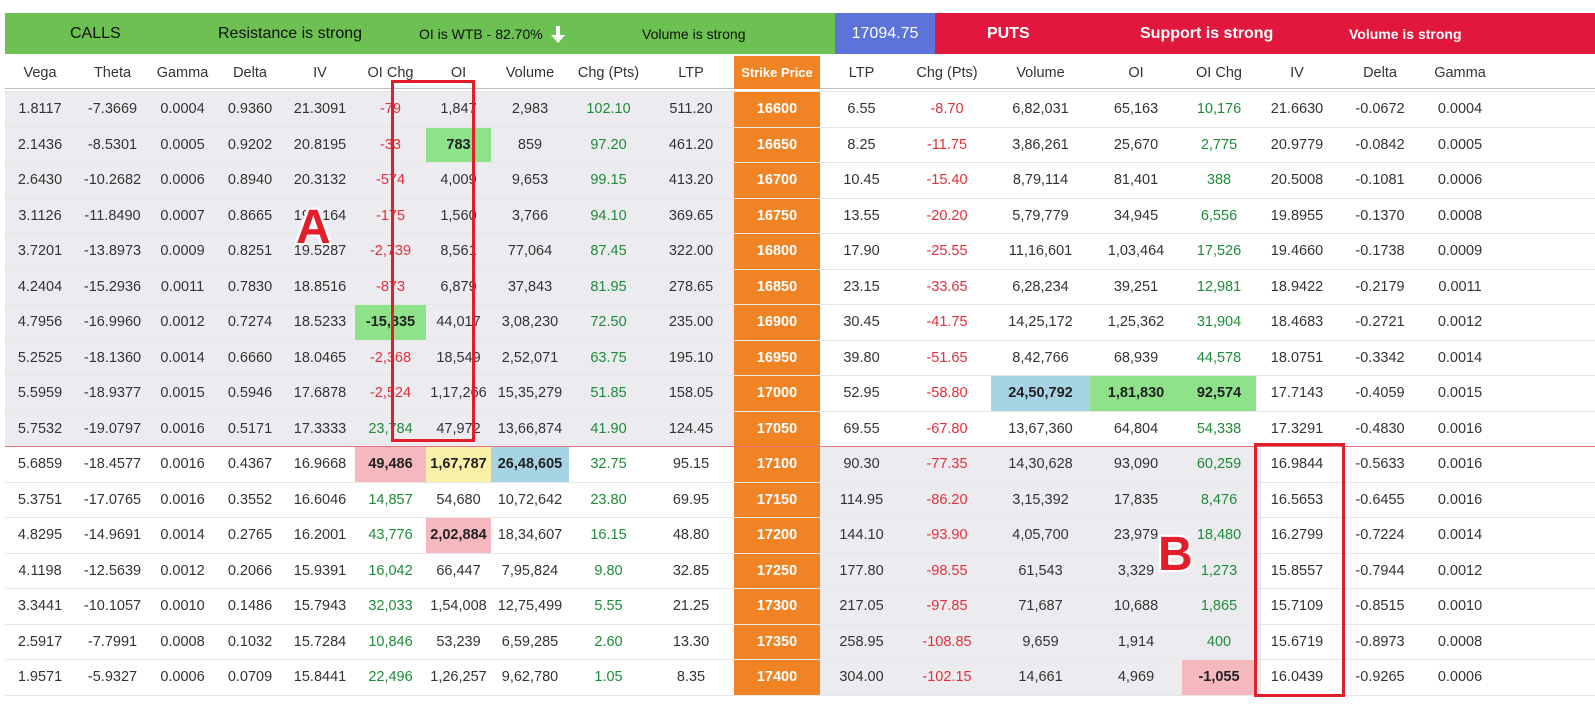 This screenshot has width=1595, height=725. Describe the element at coordinates (250, 535) in the screenshot. I see `call-delta-cell: 0.2765` at that location.